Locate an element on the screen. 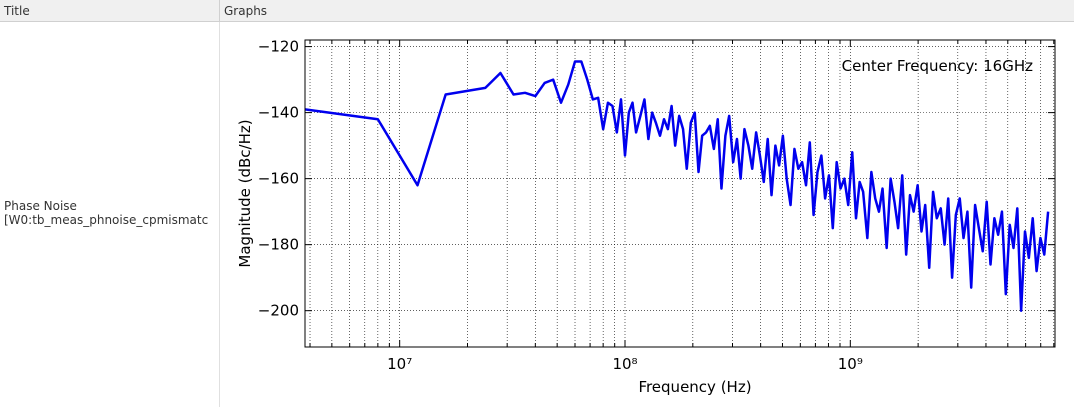 The height and width of the screenshot is (407, 1074). y-tick-label: −120 is located at coordinates (278, 47).